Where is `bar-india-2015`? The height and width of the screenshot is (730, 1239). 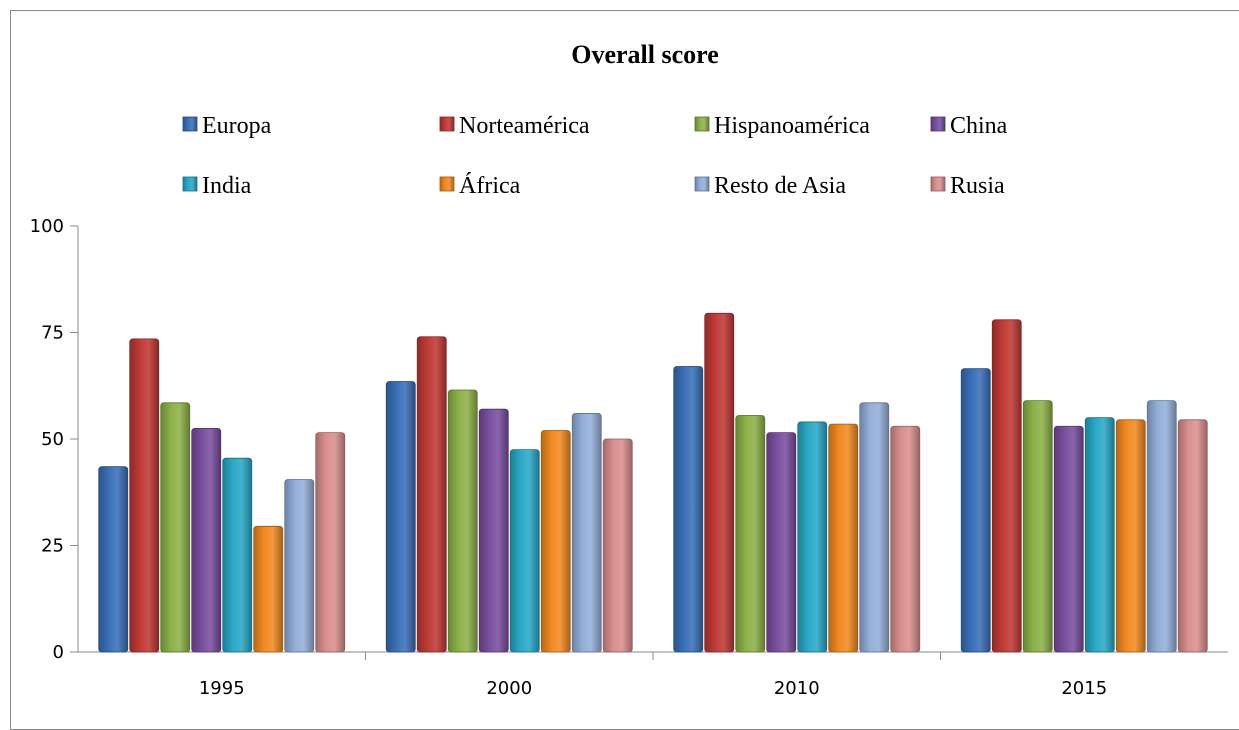 bar-india-2015 is located at coordinates (1099, 535).